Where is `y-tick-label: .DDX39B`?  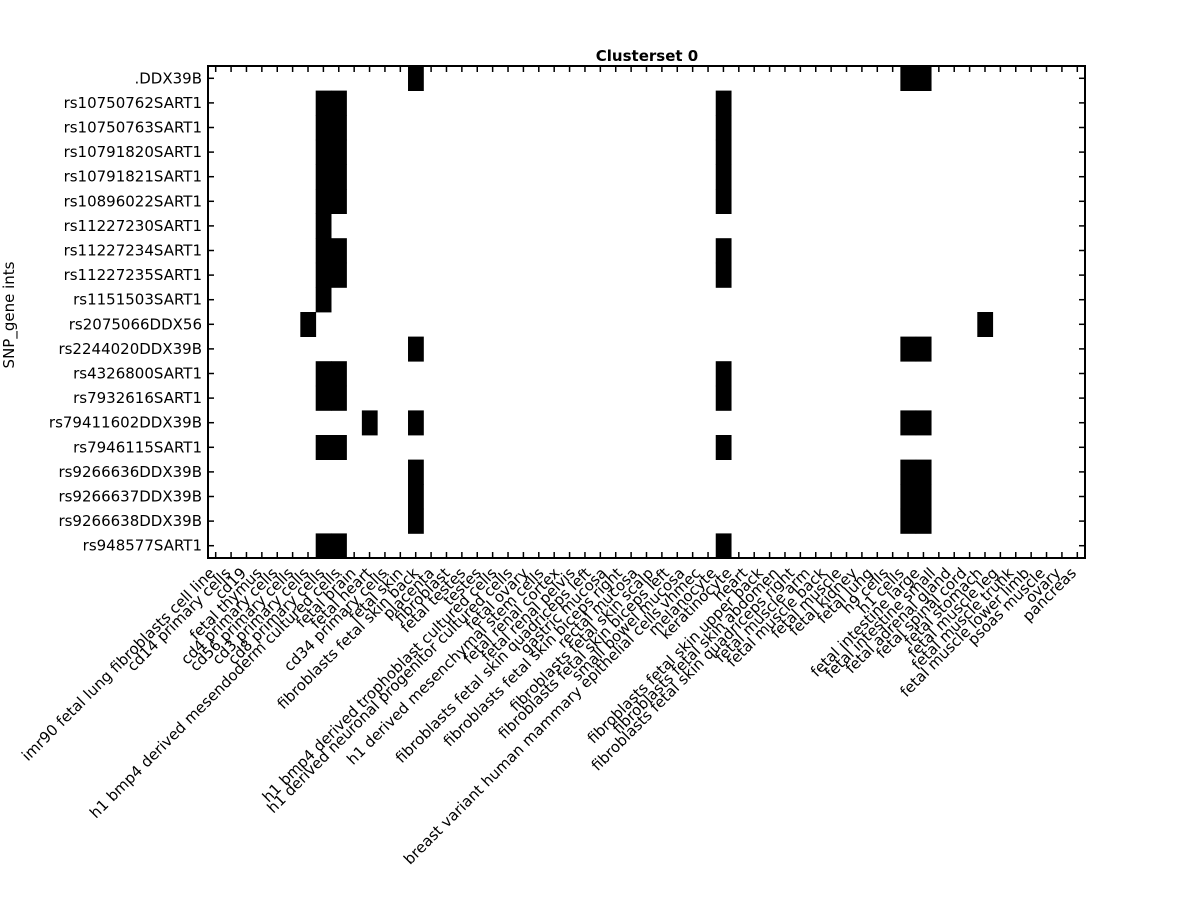 y-tick-label: .DDX39B is located at coordinates (168, 78).